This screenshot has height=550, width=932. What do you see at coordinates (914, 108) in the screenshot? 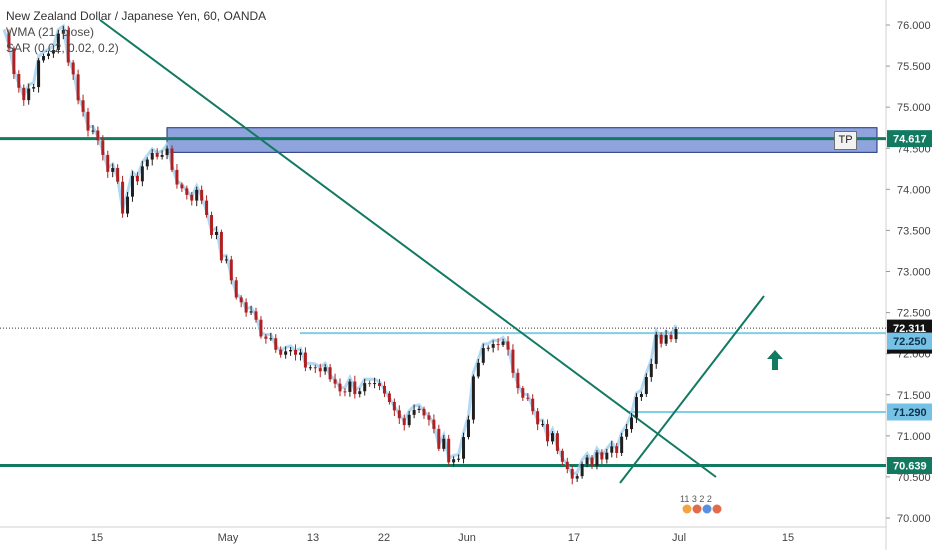
I see `price-axis-label: 75.000` at bounding box center [914, 108].